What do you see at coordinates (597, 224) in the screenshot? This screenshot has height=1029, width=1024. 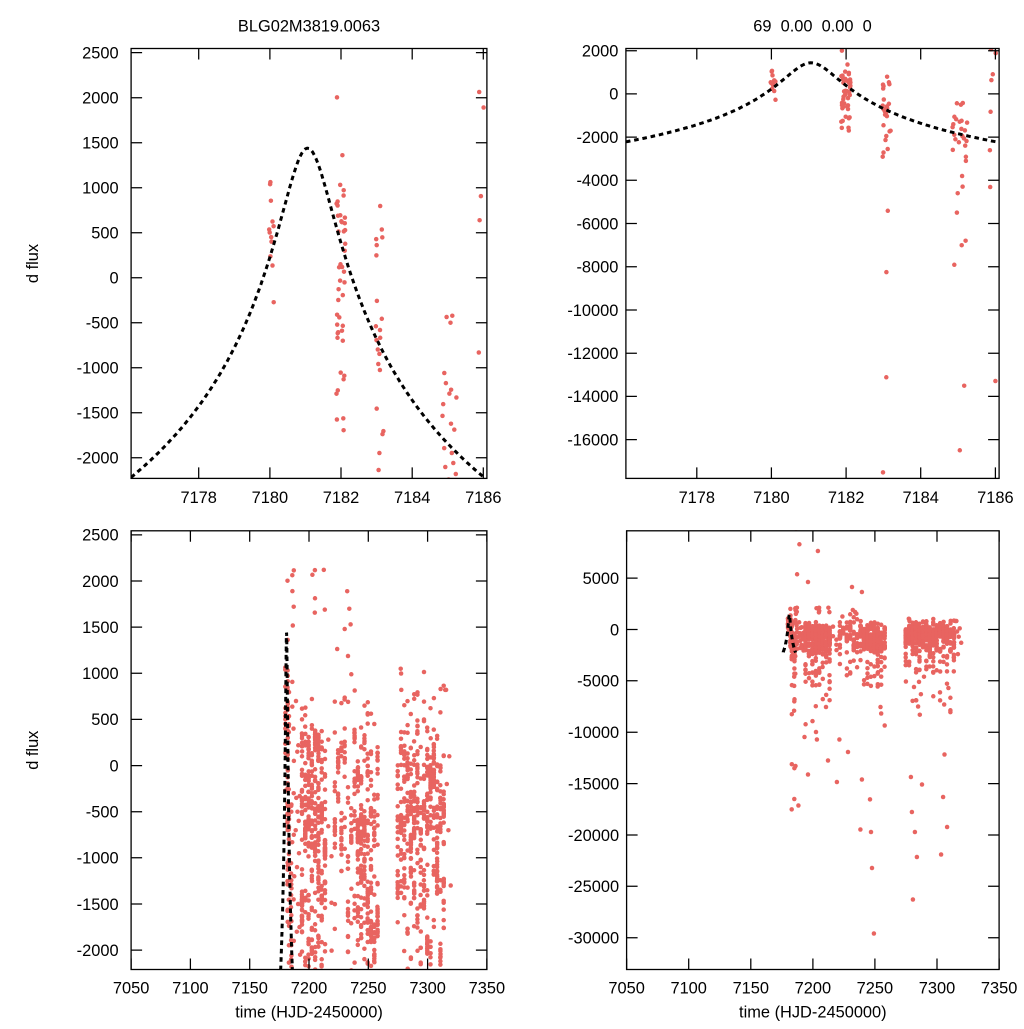 I see `svg-text: -6000` at bounding box center [597, 224].